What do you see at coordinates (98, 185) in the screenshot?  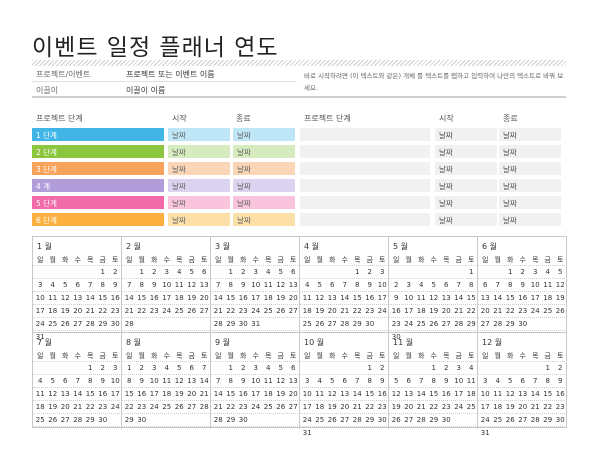 I see `phase-name: 4 계` at bounding box center [98, 185].